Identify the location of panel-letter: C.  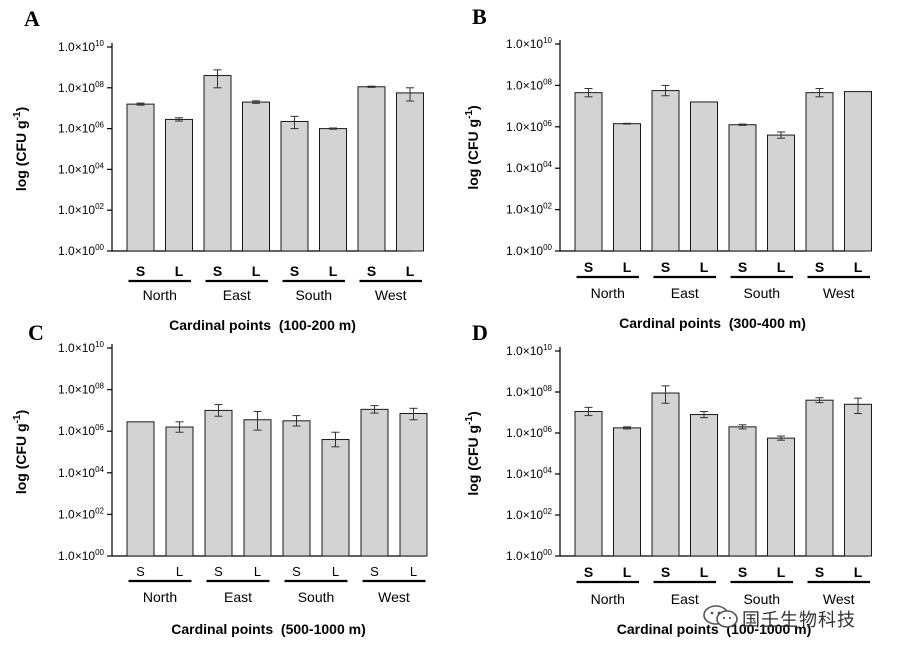
(36, 332).